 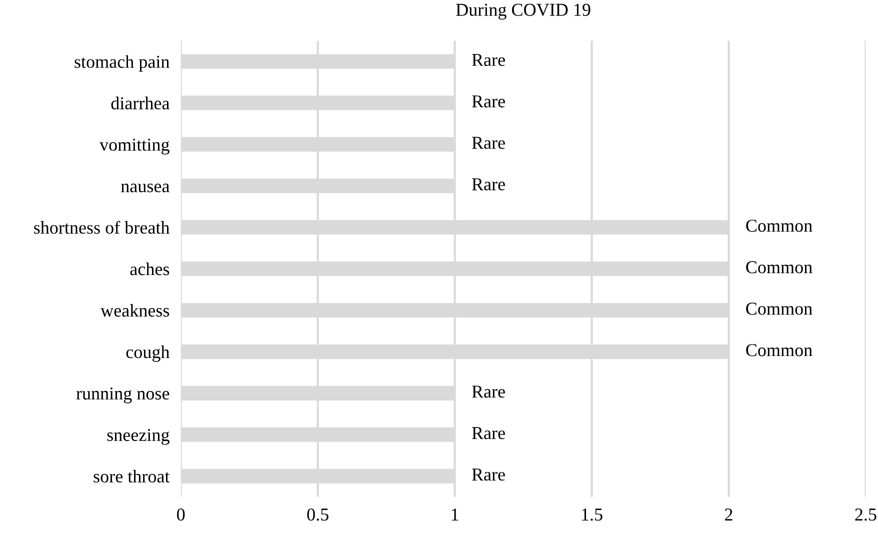 I want to click on y-tick-label: weakness, so click(x=135, y=310).